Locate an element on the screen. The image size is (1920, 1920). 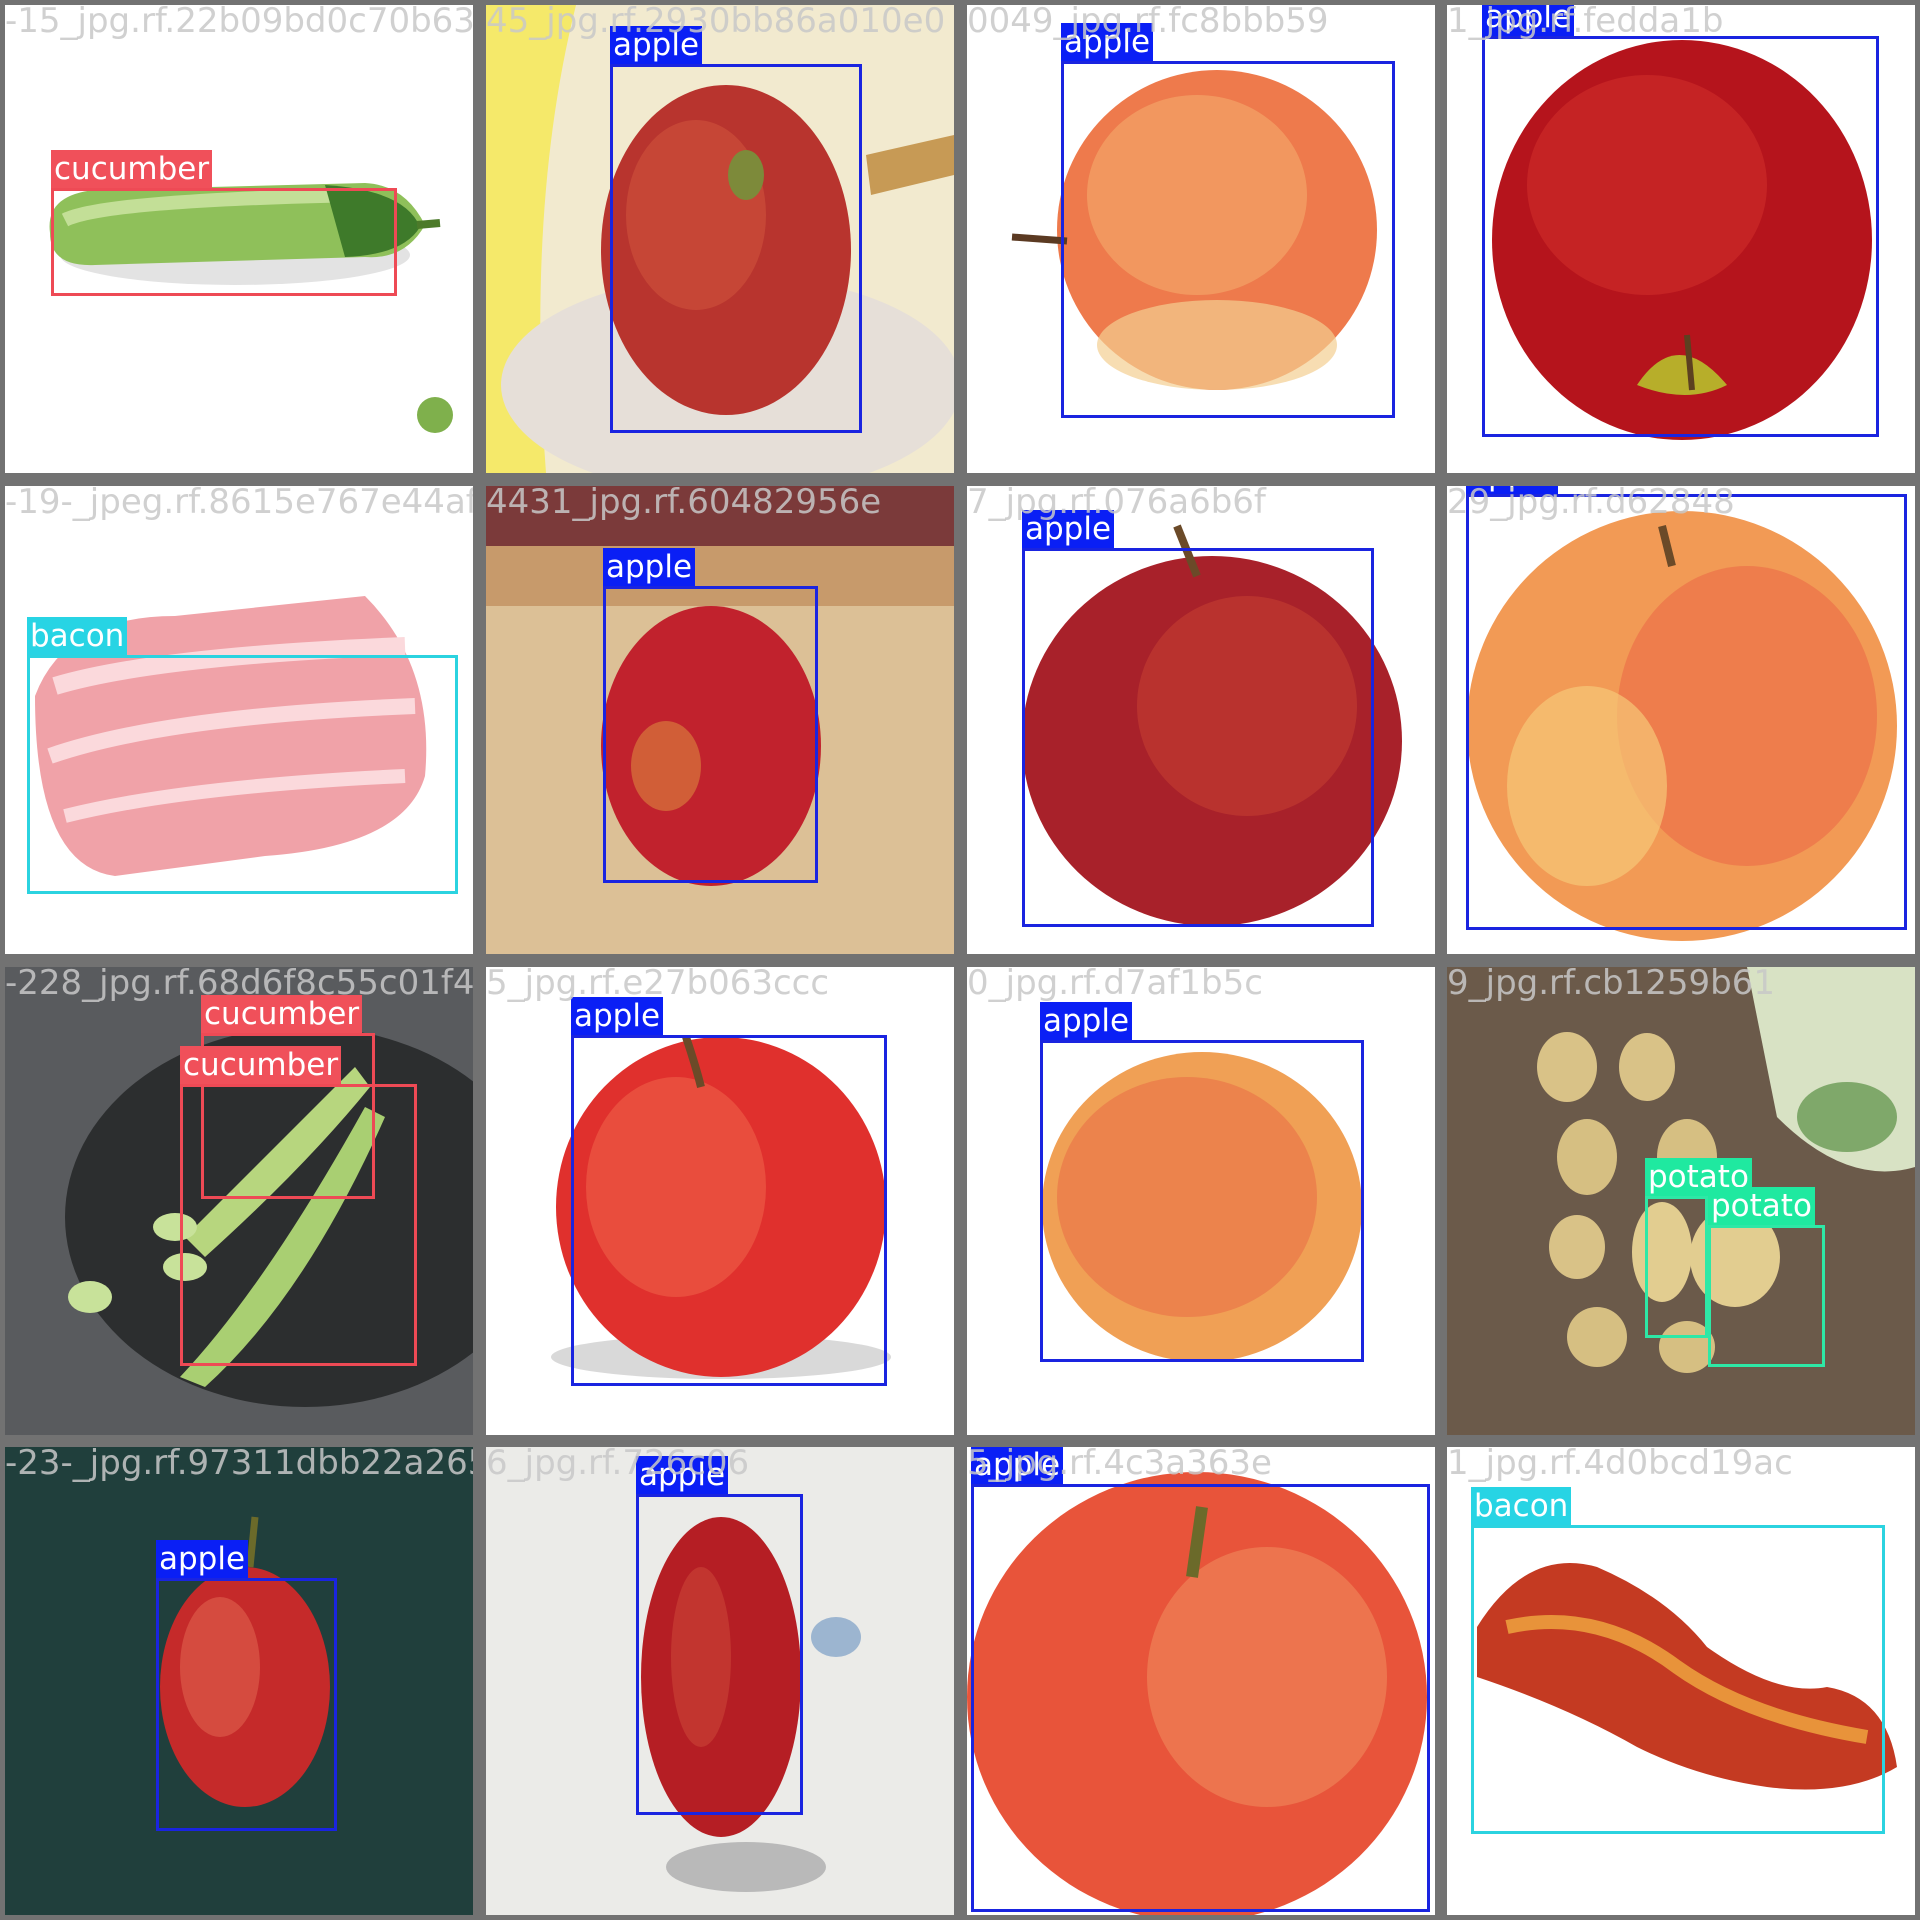
tile-1: 45_jpg.rf.2930bb86a010e0 apple is located at coordinates (720, 239).